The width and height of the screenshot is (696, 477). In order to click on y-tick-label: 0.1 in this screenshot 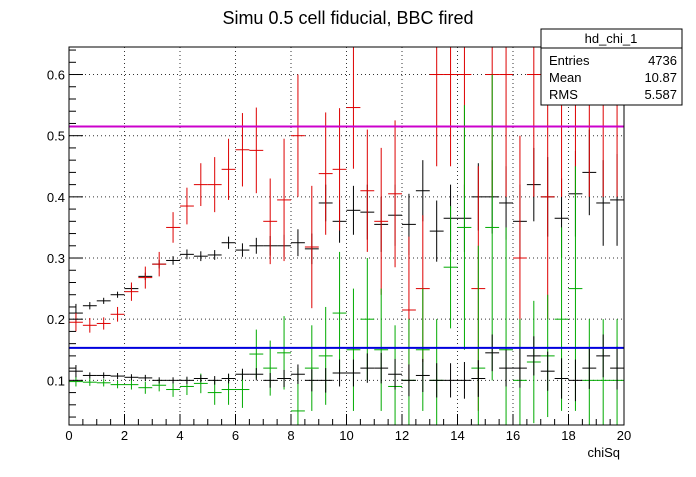, I will do `click(56, 380)`.